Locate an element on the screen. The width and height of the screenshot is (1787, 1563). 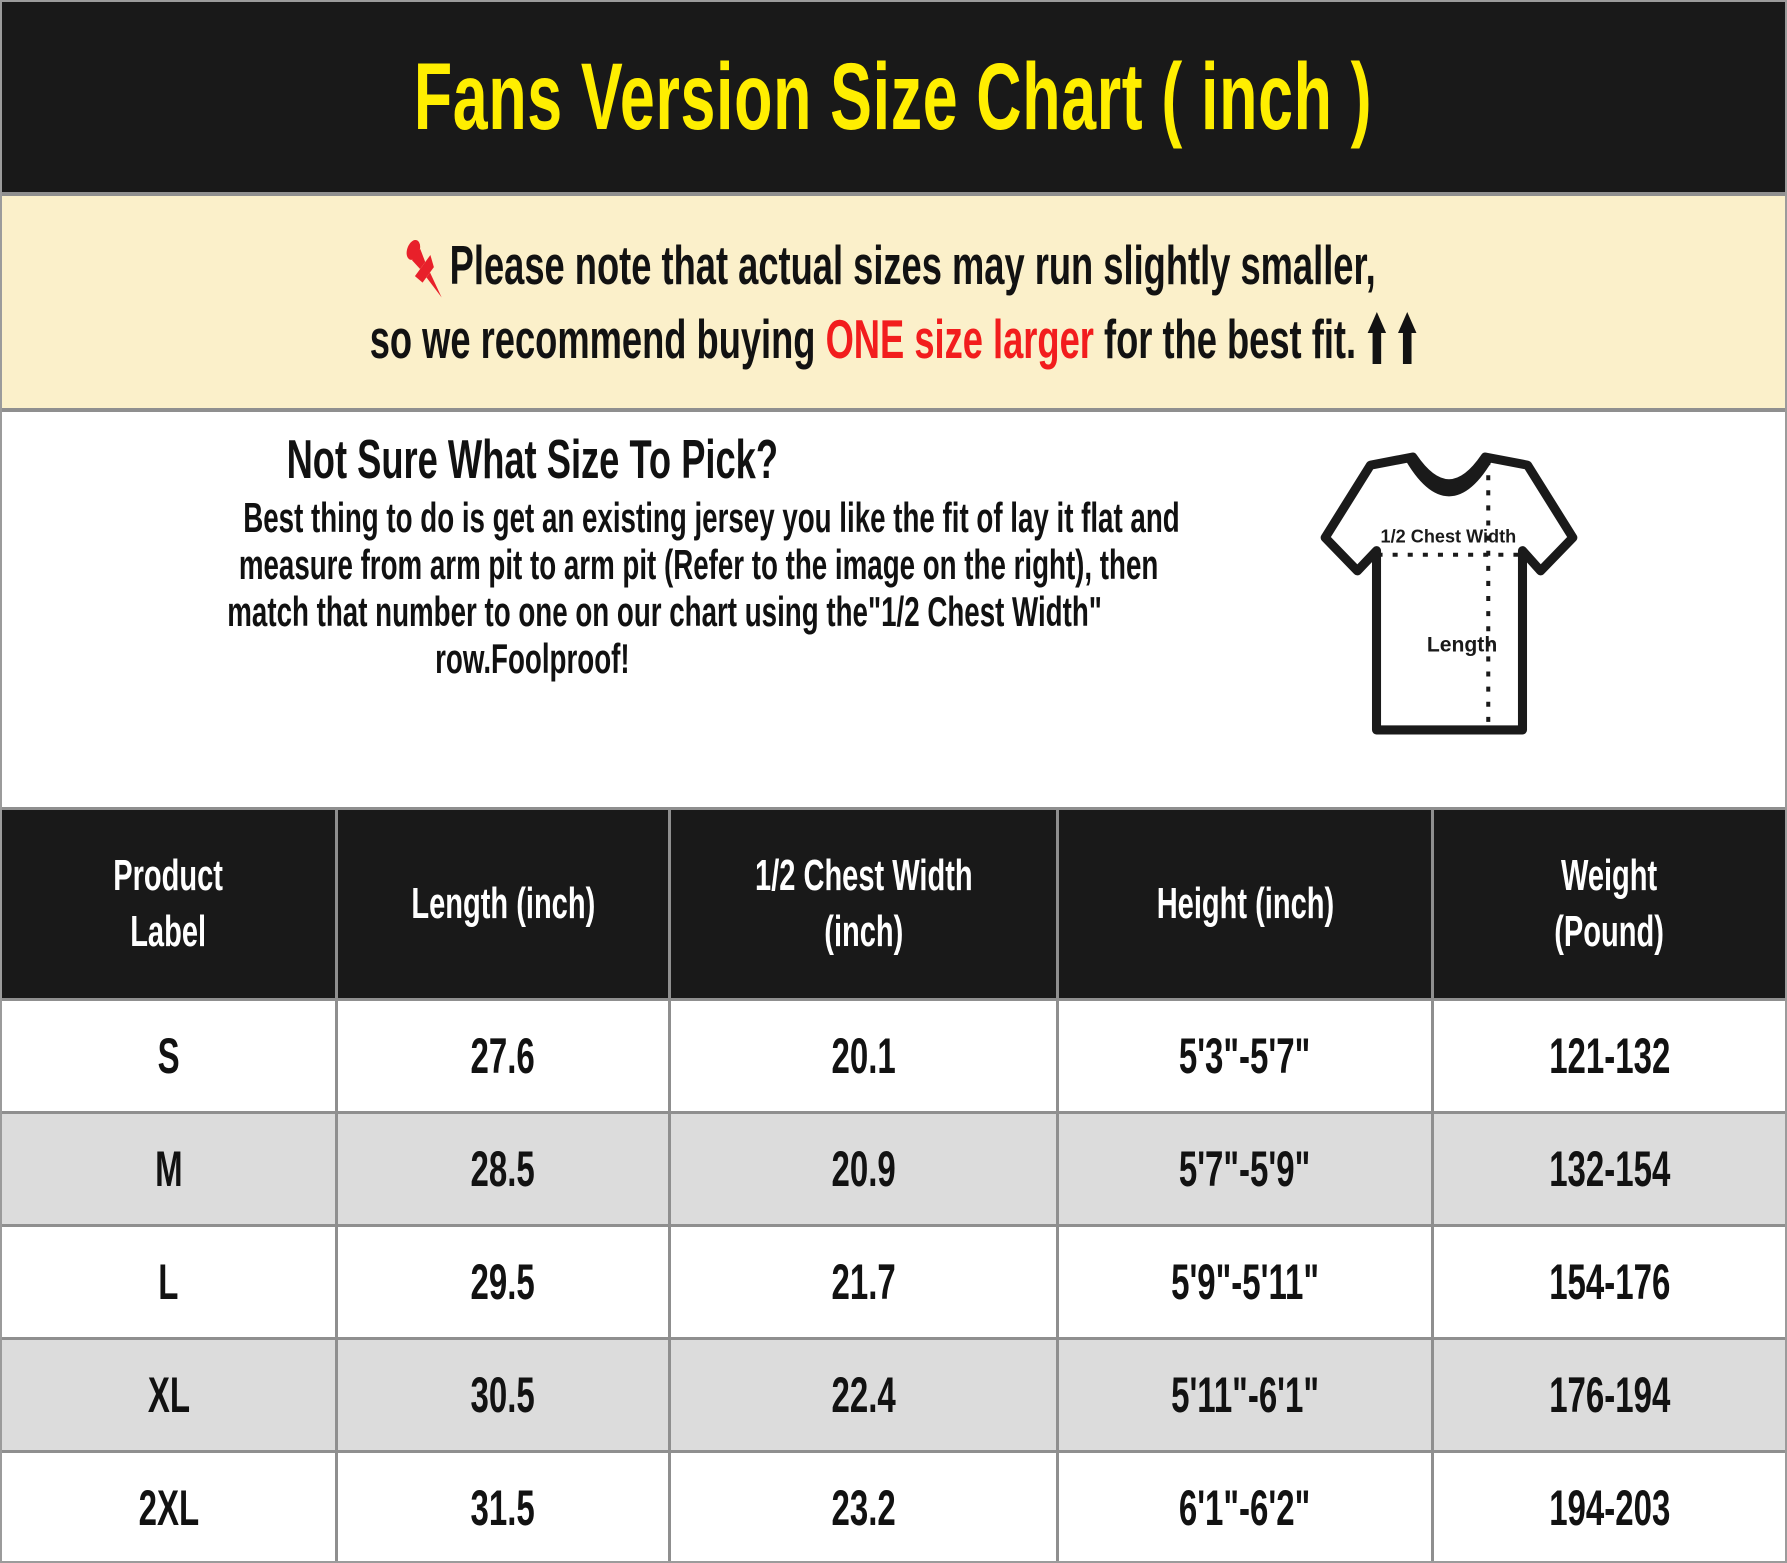
chest-width-label: 1/2 Chest Width is located at coordinates (1449, 537).